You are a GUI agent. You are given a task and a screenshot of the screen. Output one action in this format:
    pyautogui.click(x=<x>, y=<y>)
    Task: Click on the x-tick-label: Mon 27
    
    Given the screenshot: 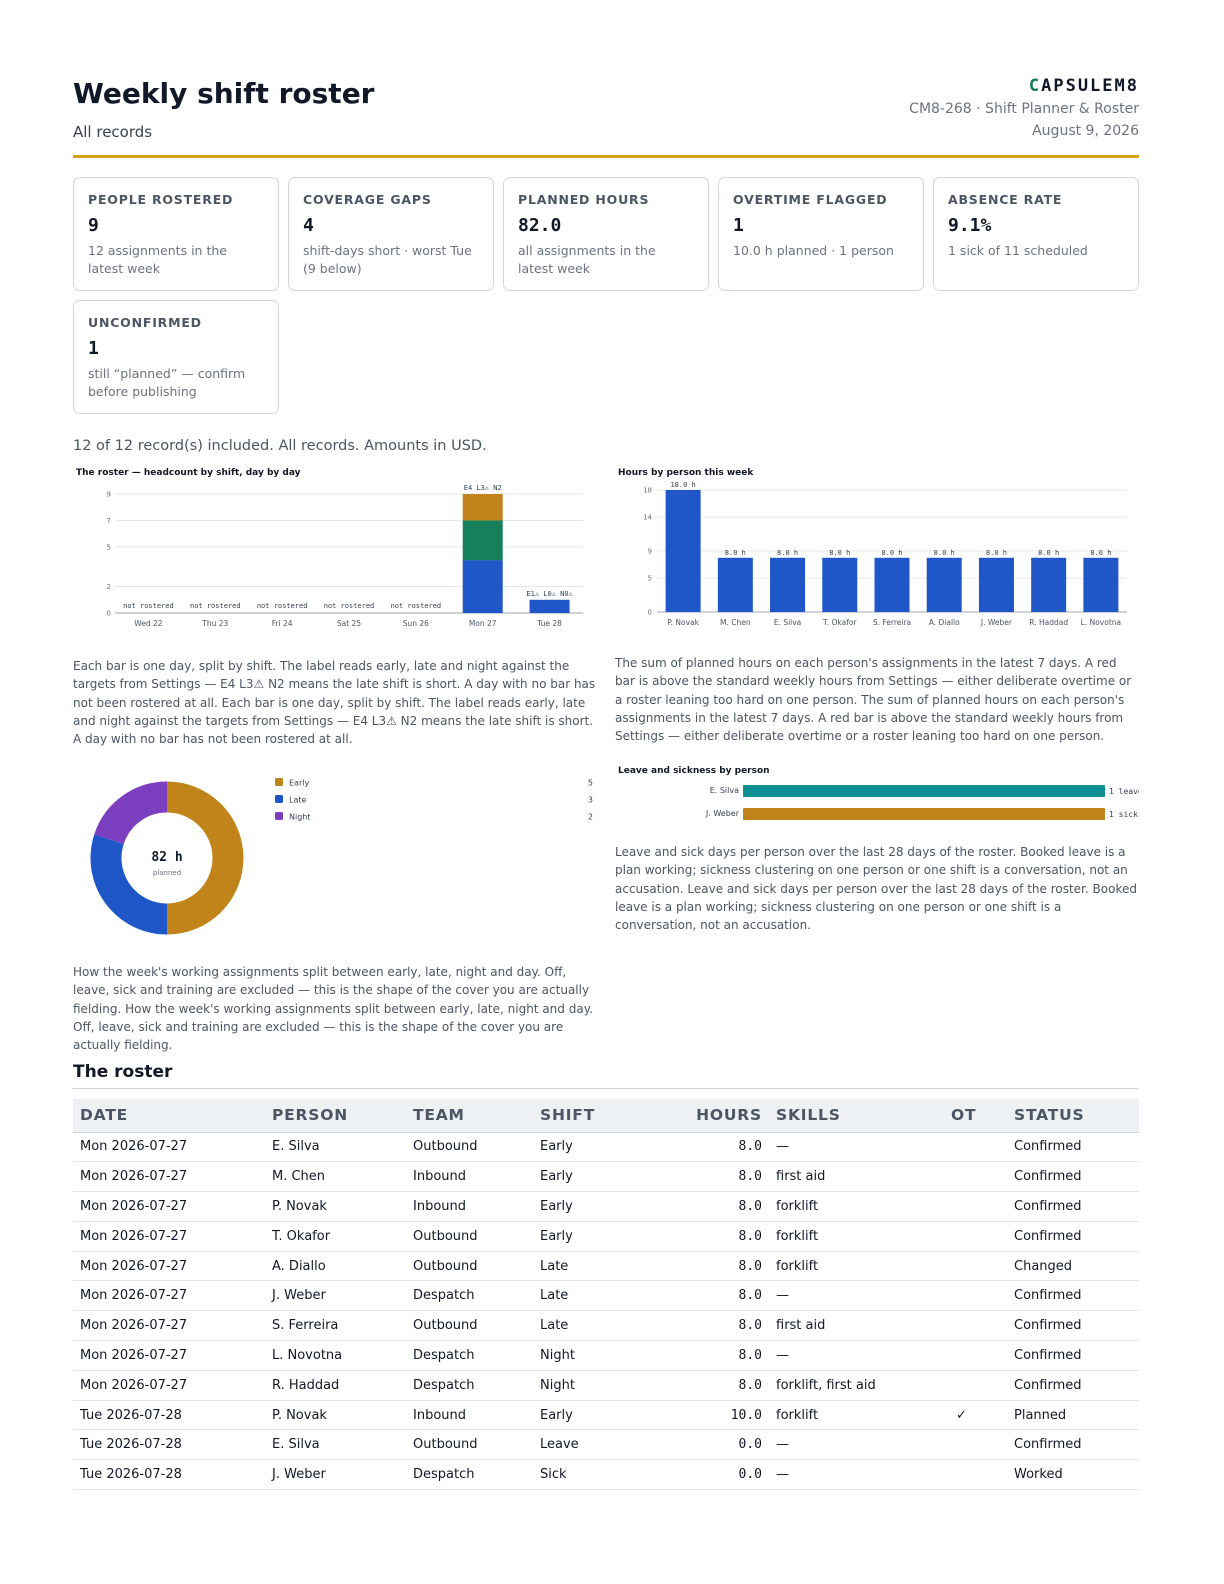 What is the action you would take?
    pyautogui.click(x=483, y=623)
    